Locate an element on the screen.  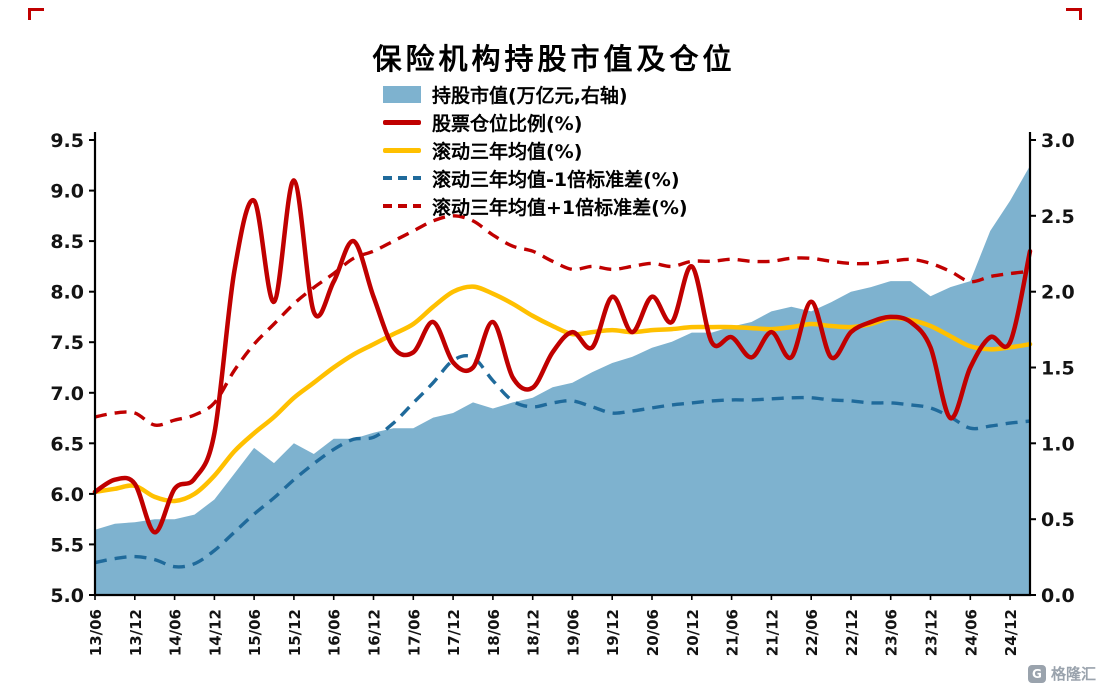
legend-item-holdings-value: 持股市值(万亿元,右轴) is located at coordinates (535, 95).